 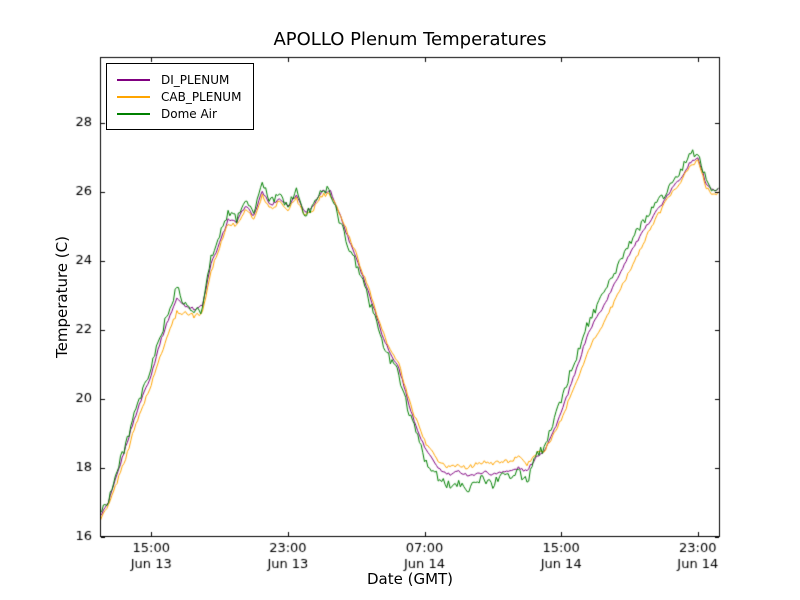 I want to click on legend-label-di-plenum: DI_PLENUM, so click(x=195, y=79).